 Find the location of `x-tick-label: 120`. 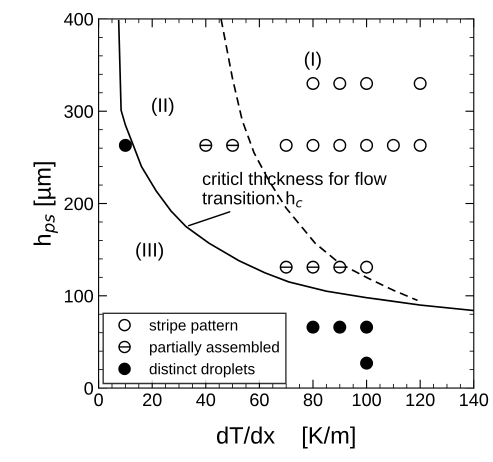

x-tick-label: 120 is located at coordinates (420, 399).